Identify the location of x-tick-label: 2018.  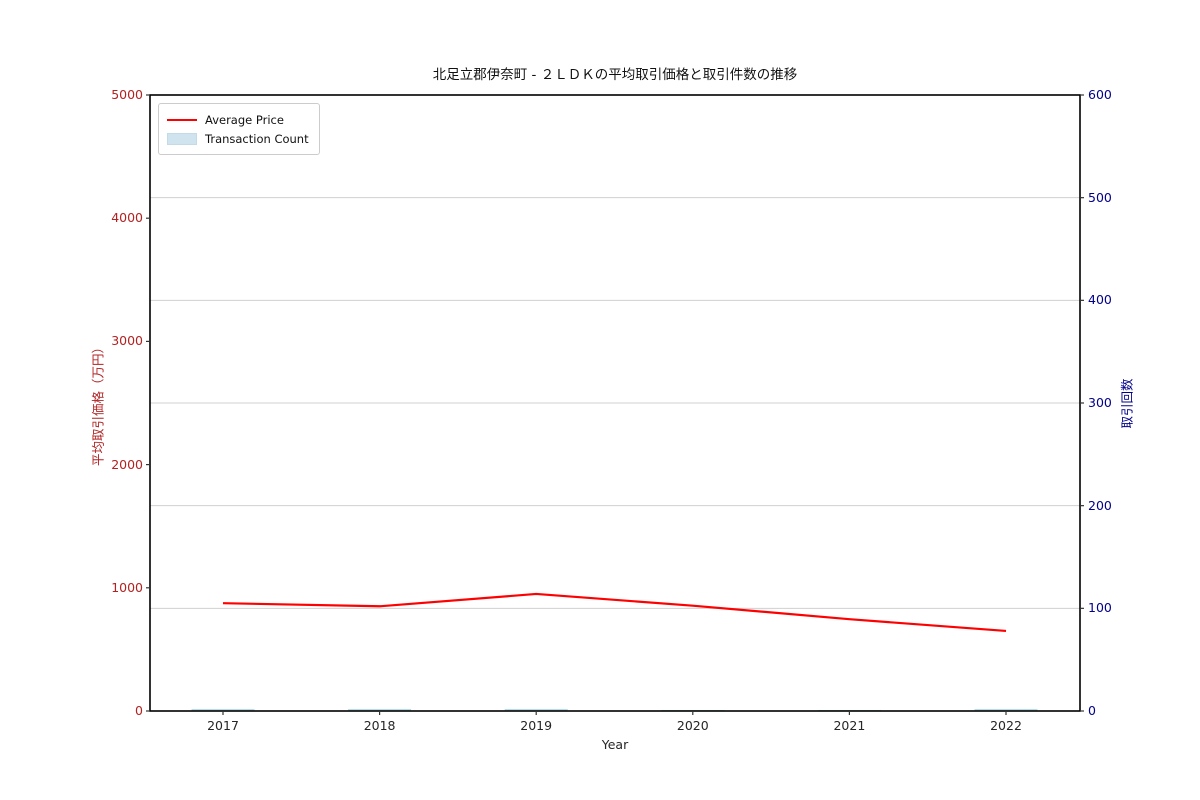
(379, 725).